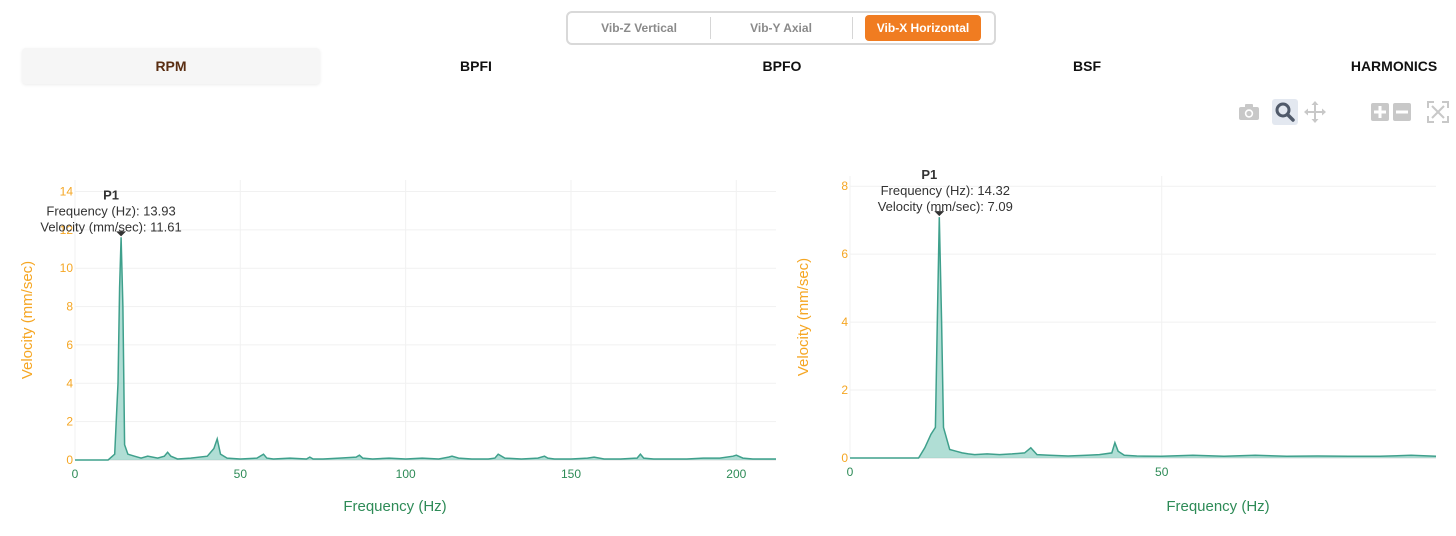 The height and width of the screenshot is (536, 1456). Describe the element at coordinates (639, 28) in the screenshot. I see `segment-vib-z-vertical: Vib-Z Vertical` at that location.